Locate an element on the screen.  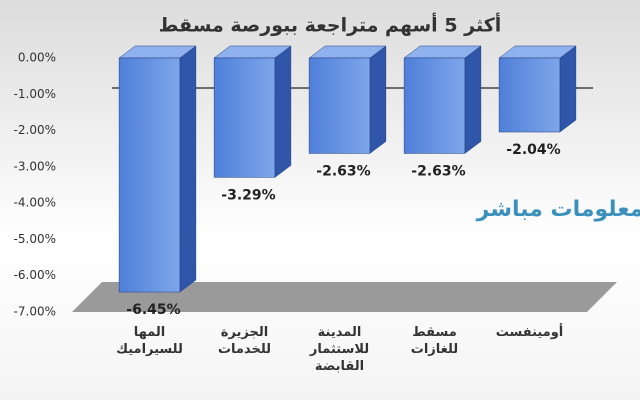
y-tick-label: -4.00% is located at coordinates (35, 203).